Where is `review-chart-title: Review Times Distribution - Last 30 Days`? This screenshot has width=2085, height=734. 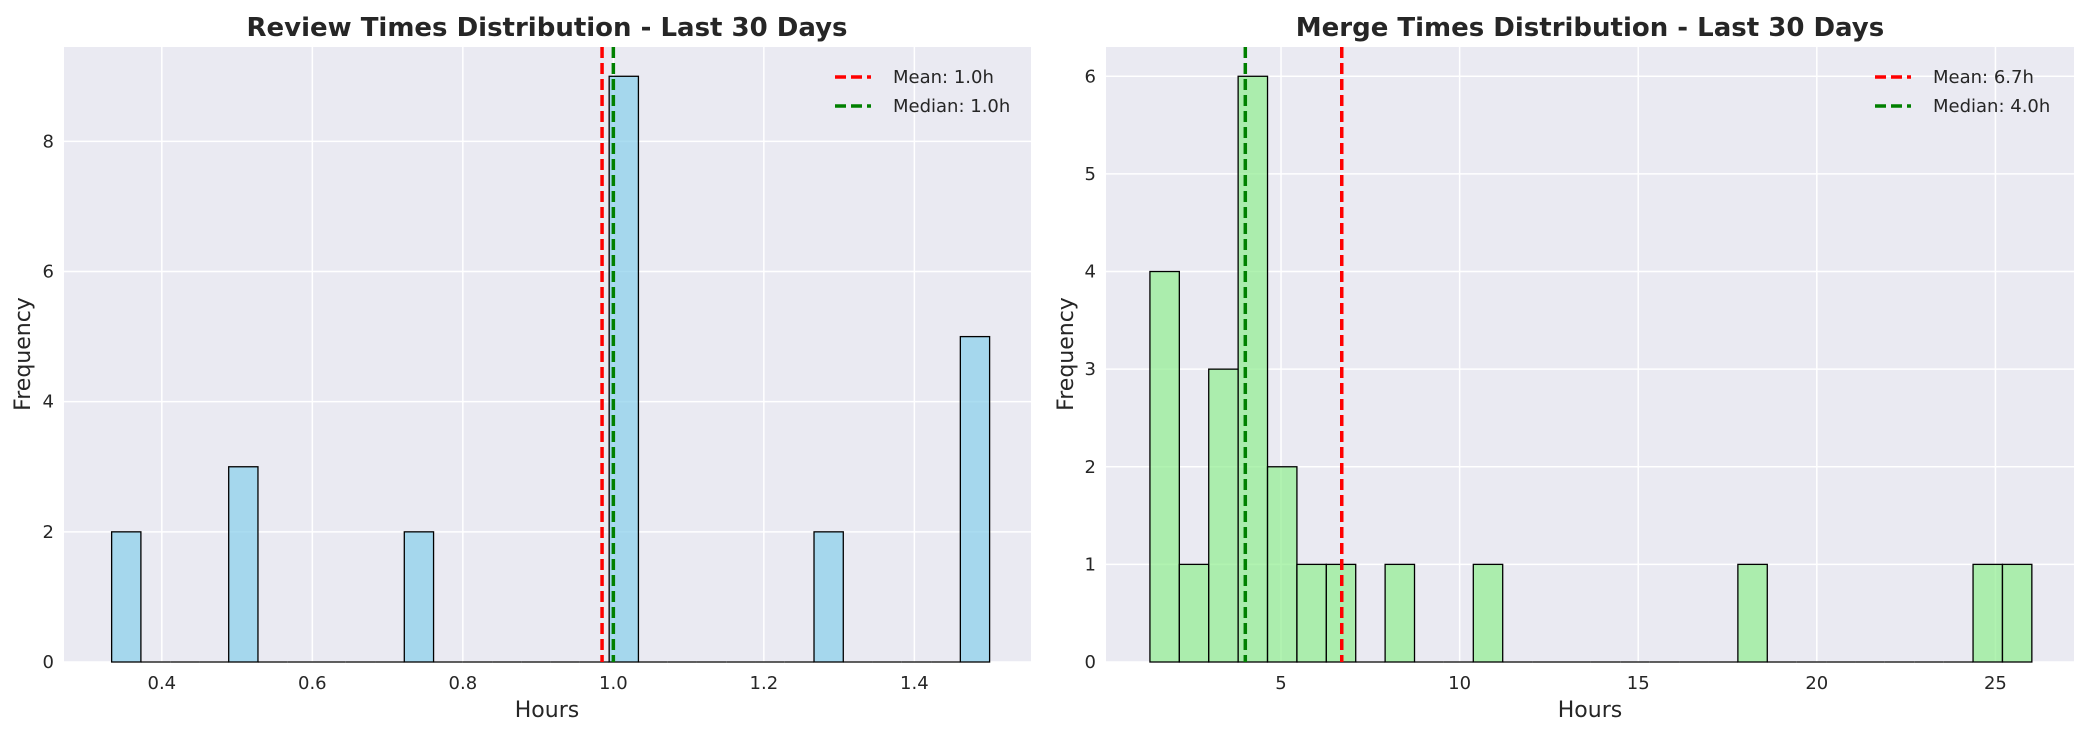 review-chart-title: Review Times Distribution - Last 30 Days is located at coordinates (546, 28).